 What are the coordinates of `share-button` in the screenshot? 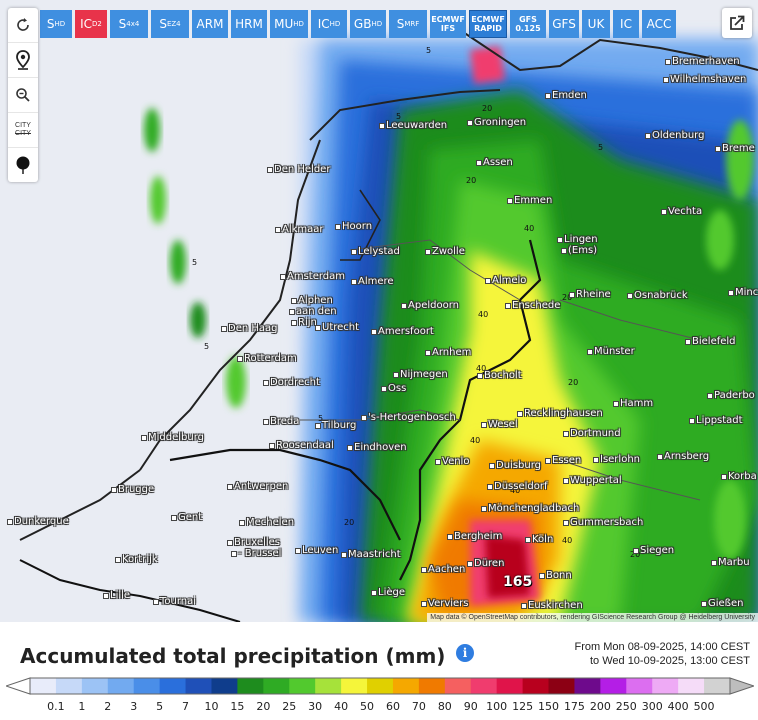 It's located at (737, 23).